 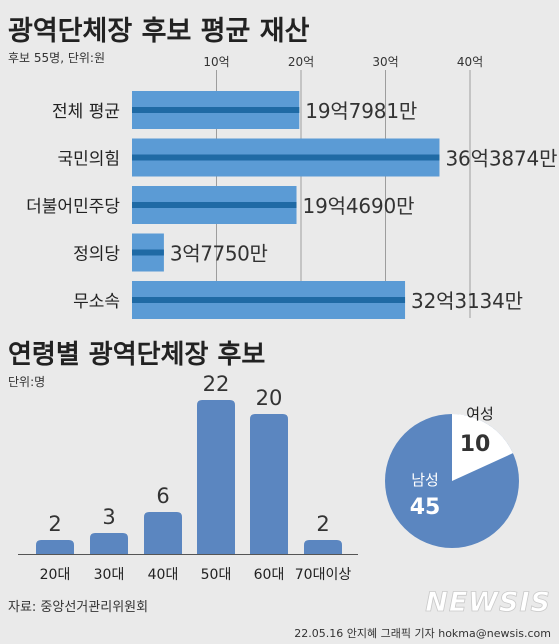 I want to click on value-label: 32억3134만, so click(x=467, y=301).